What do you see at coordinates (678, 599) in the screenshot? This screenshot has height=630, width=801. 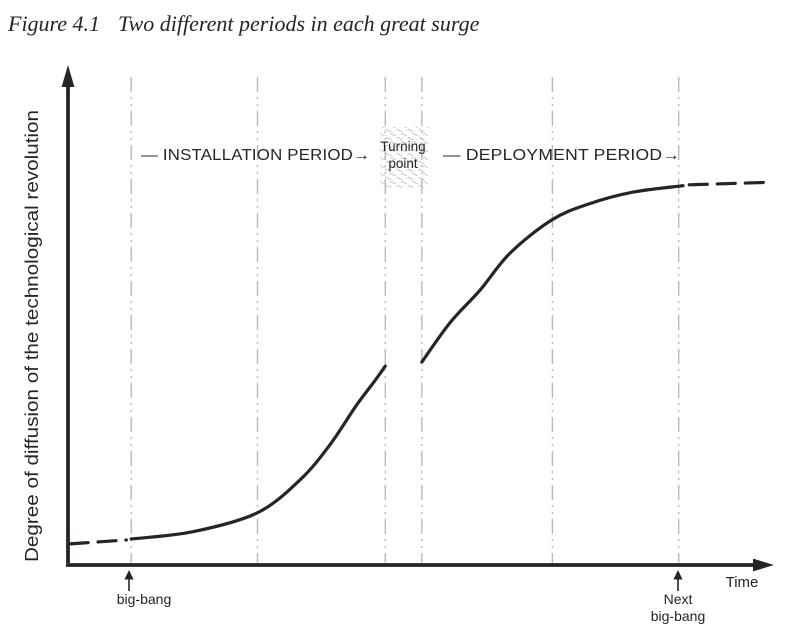 I see `next-big-bang-label-line1: Next` at bounding box center [678, 599].